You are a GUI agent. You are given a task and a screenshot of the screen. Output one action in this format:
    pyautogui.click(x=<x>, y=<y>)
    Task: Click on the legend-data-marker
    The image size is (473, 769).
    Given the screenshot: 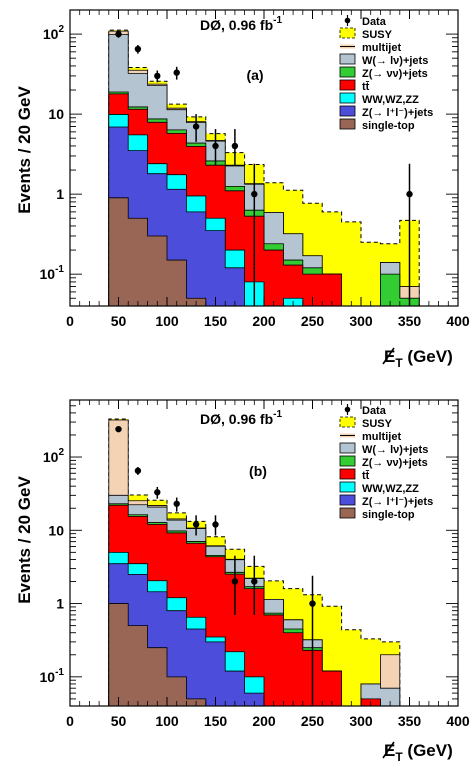 What is the action you would take?
    pyautogui.click(x=347, y=409)
    